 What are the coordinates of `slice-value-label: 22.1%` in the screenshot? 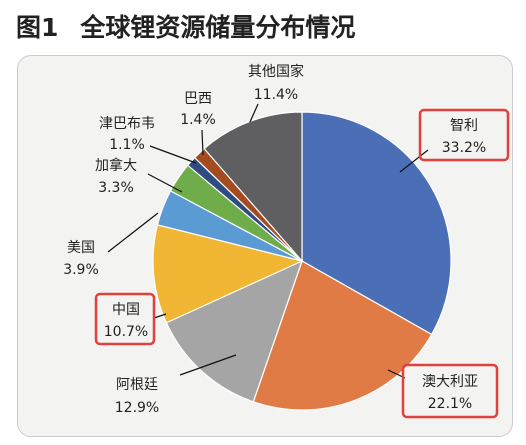 It's located at (450, 404).